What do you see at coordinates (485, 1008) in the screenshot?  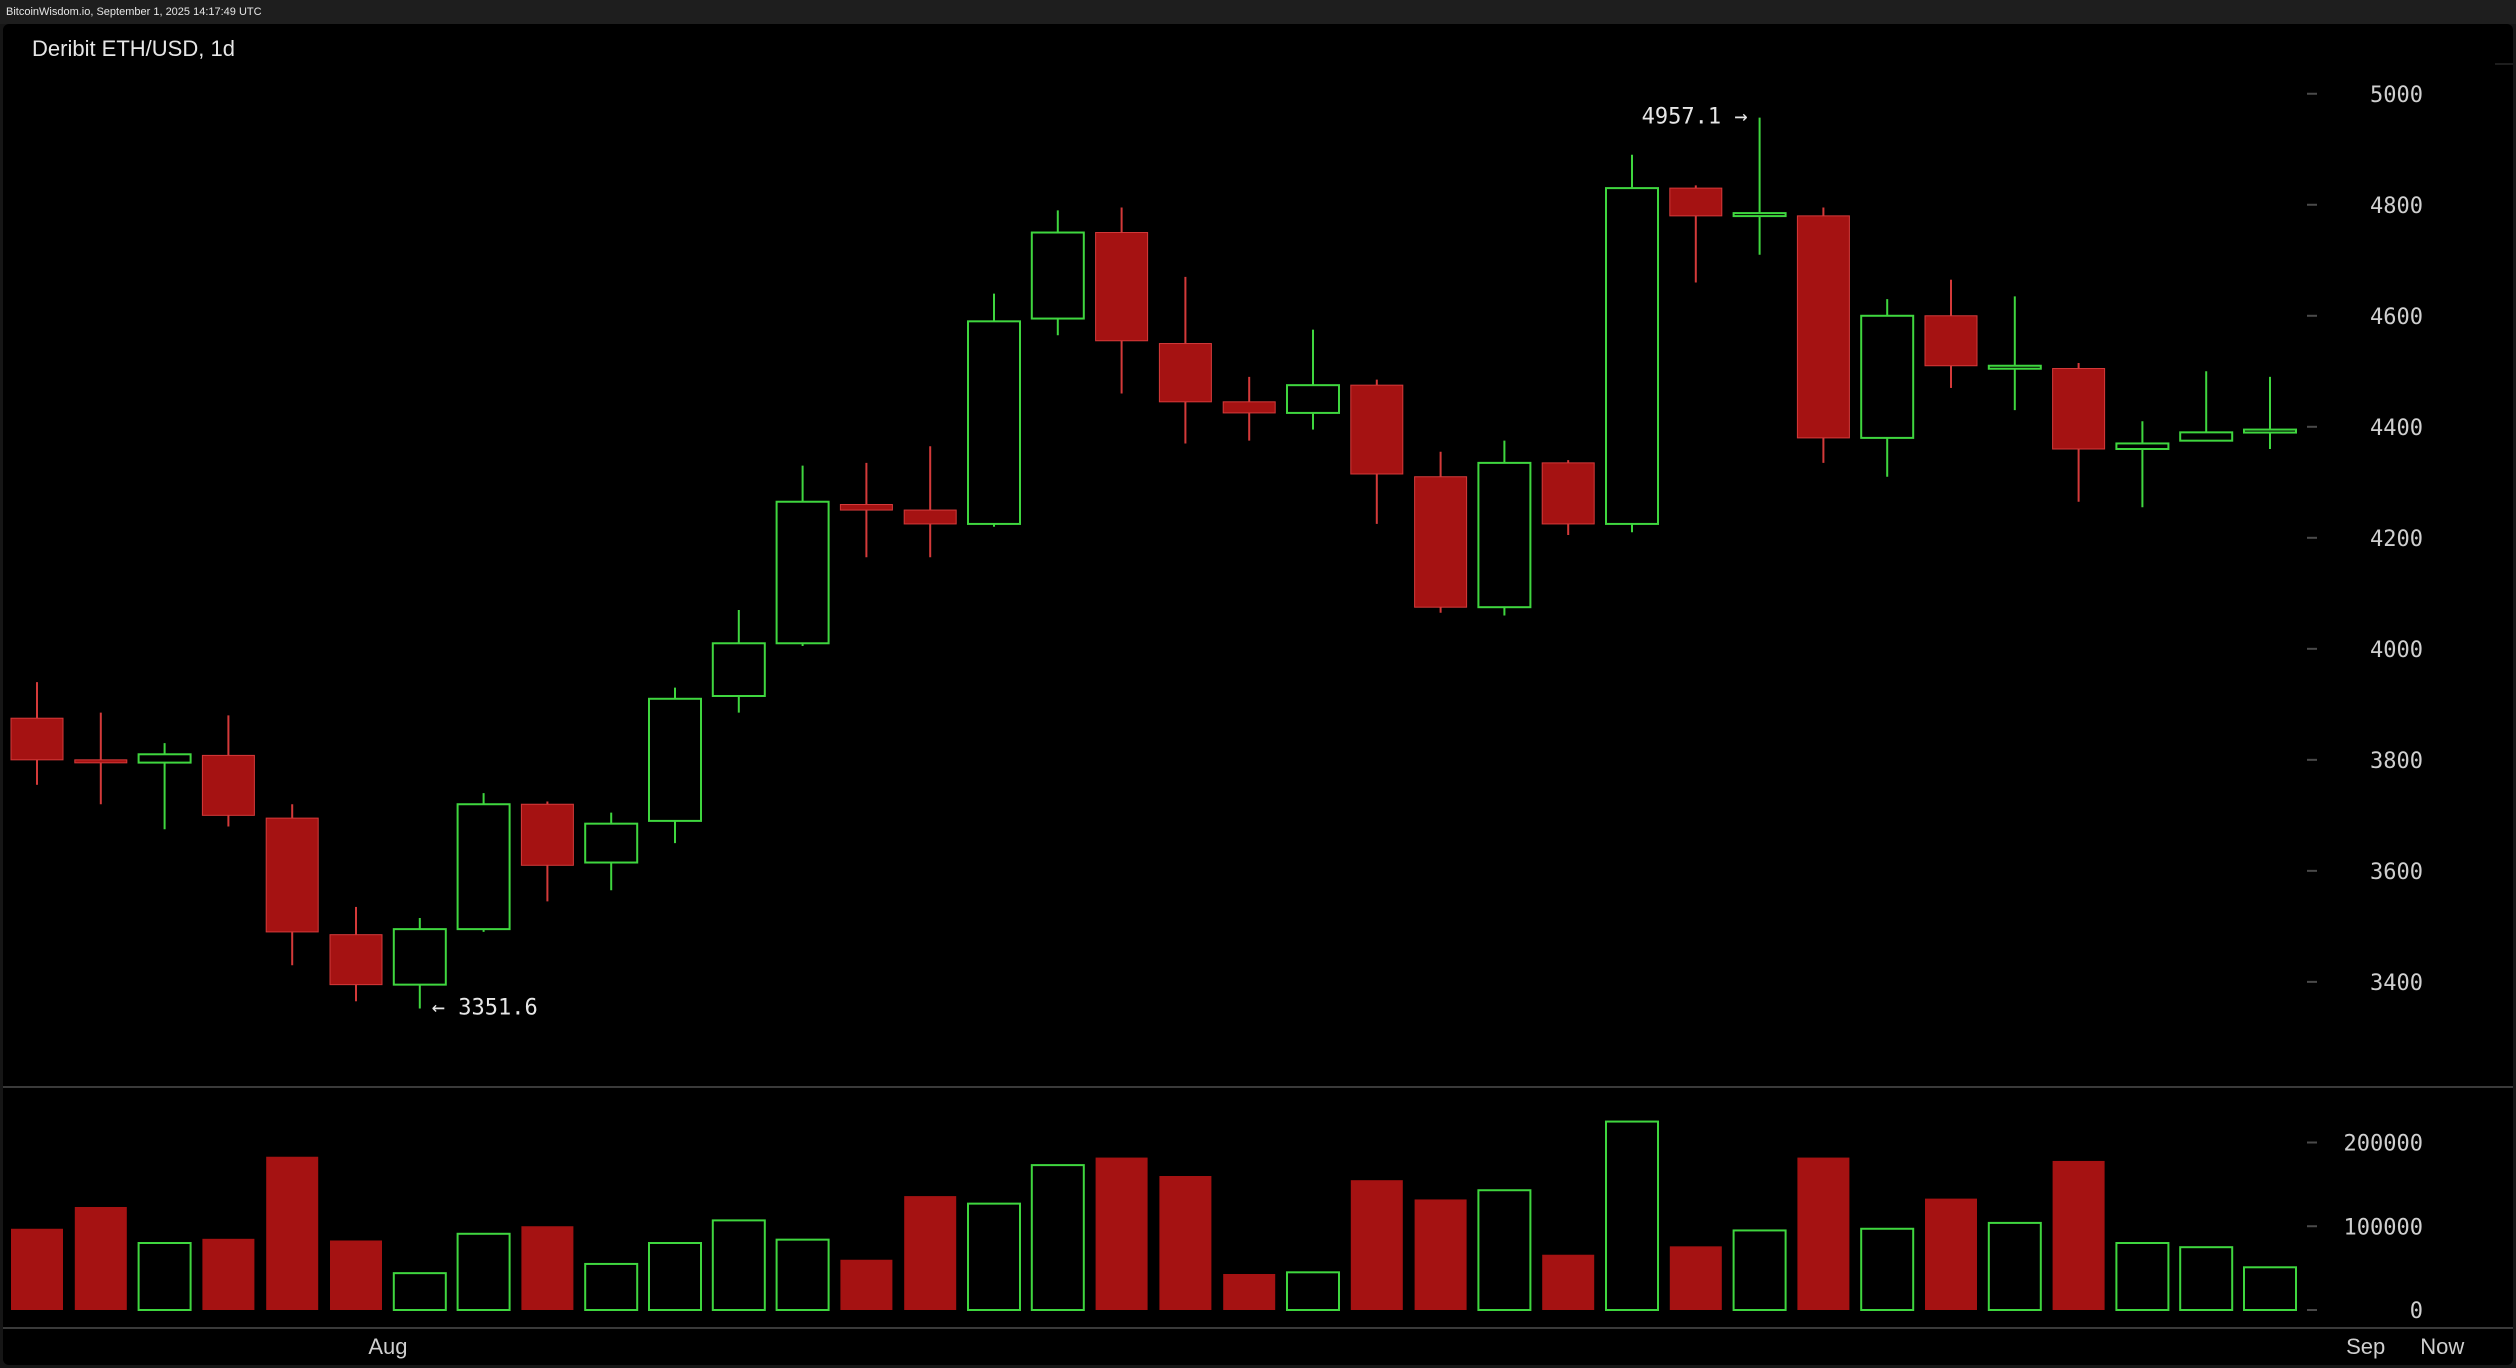 I see `extreme-price-label: ← 3351.6` at bounding box center [485, 1008].